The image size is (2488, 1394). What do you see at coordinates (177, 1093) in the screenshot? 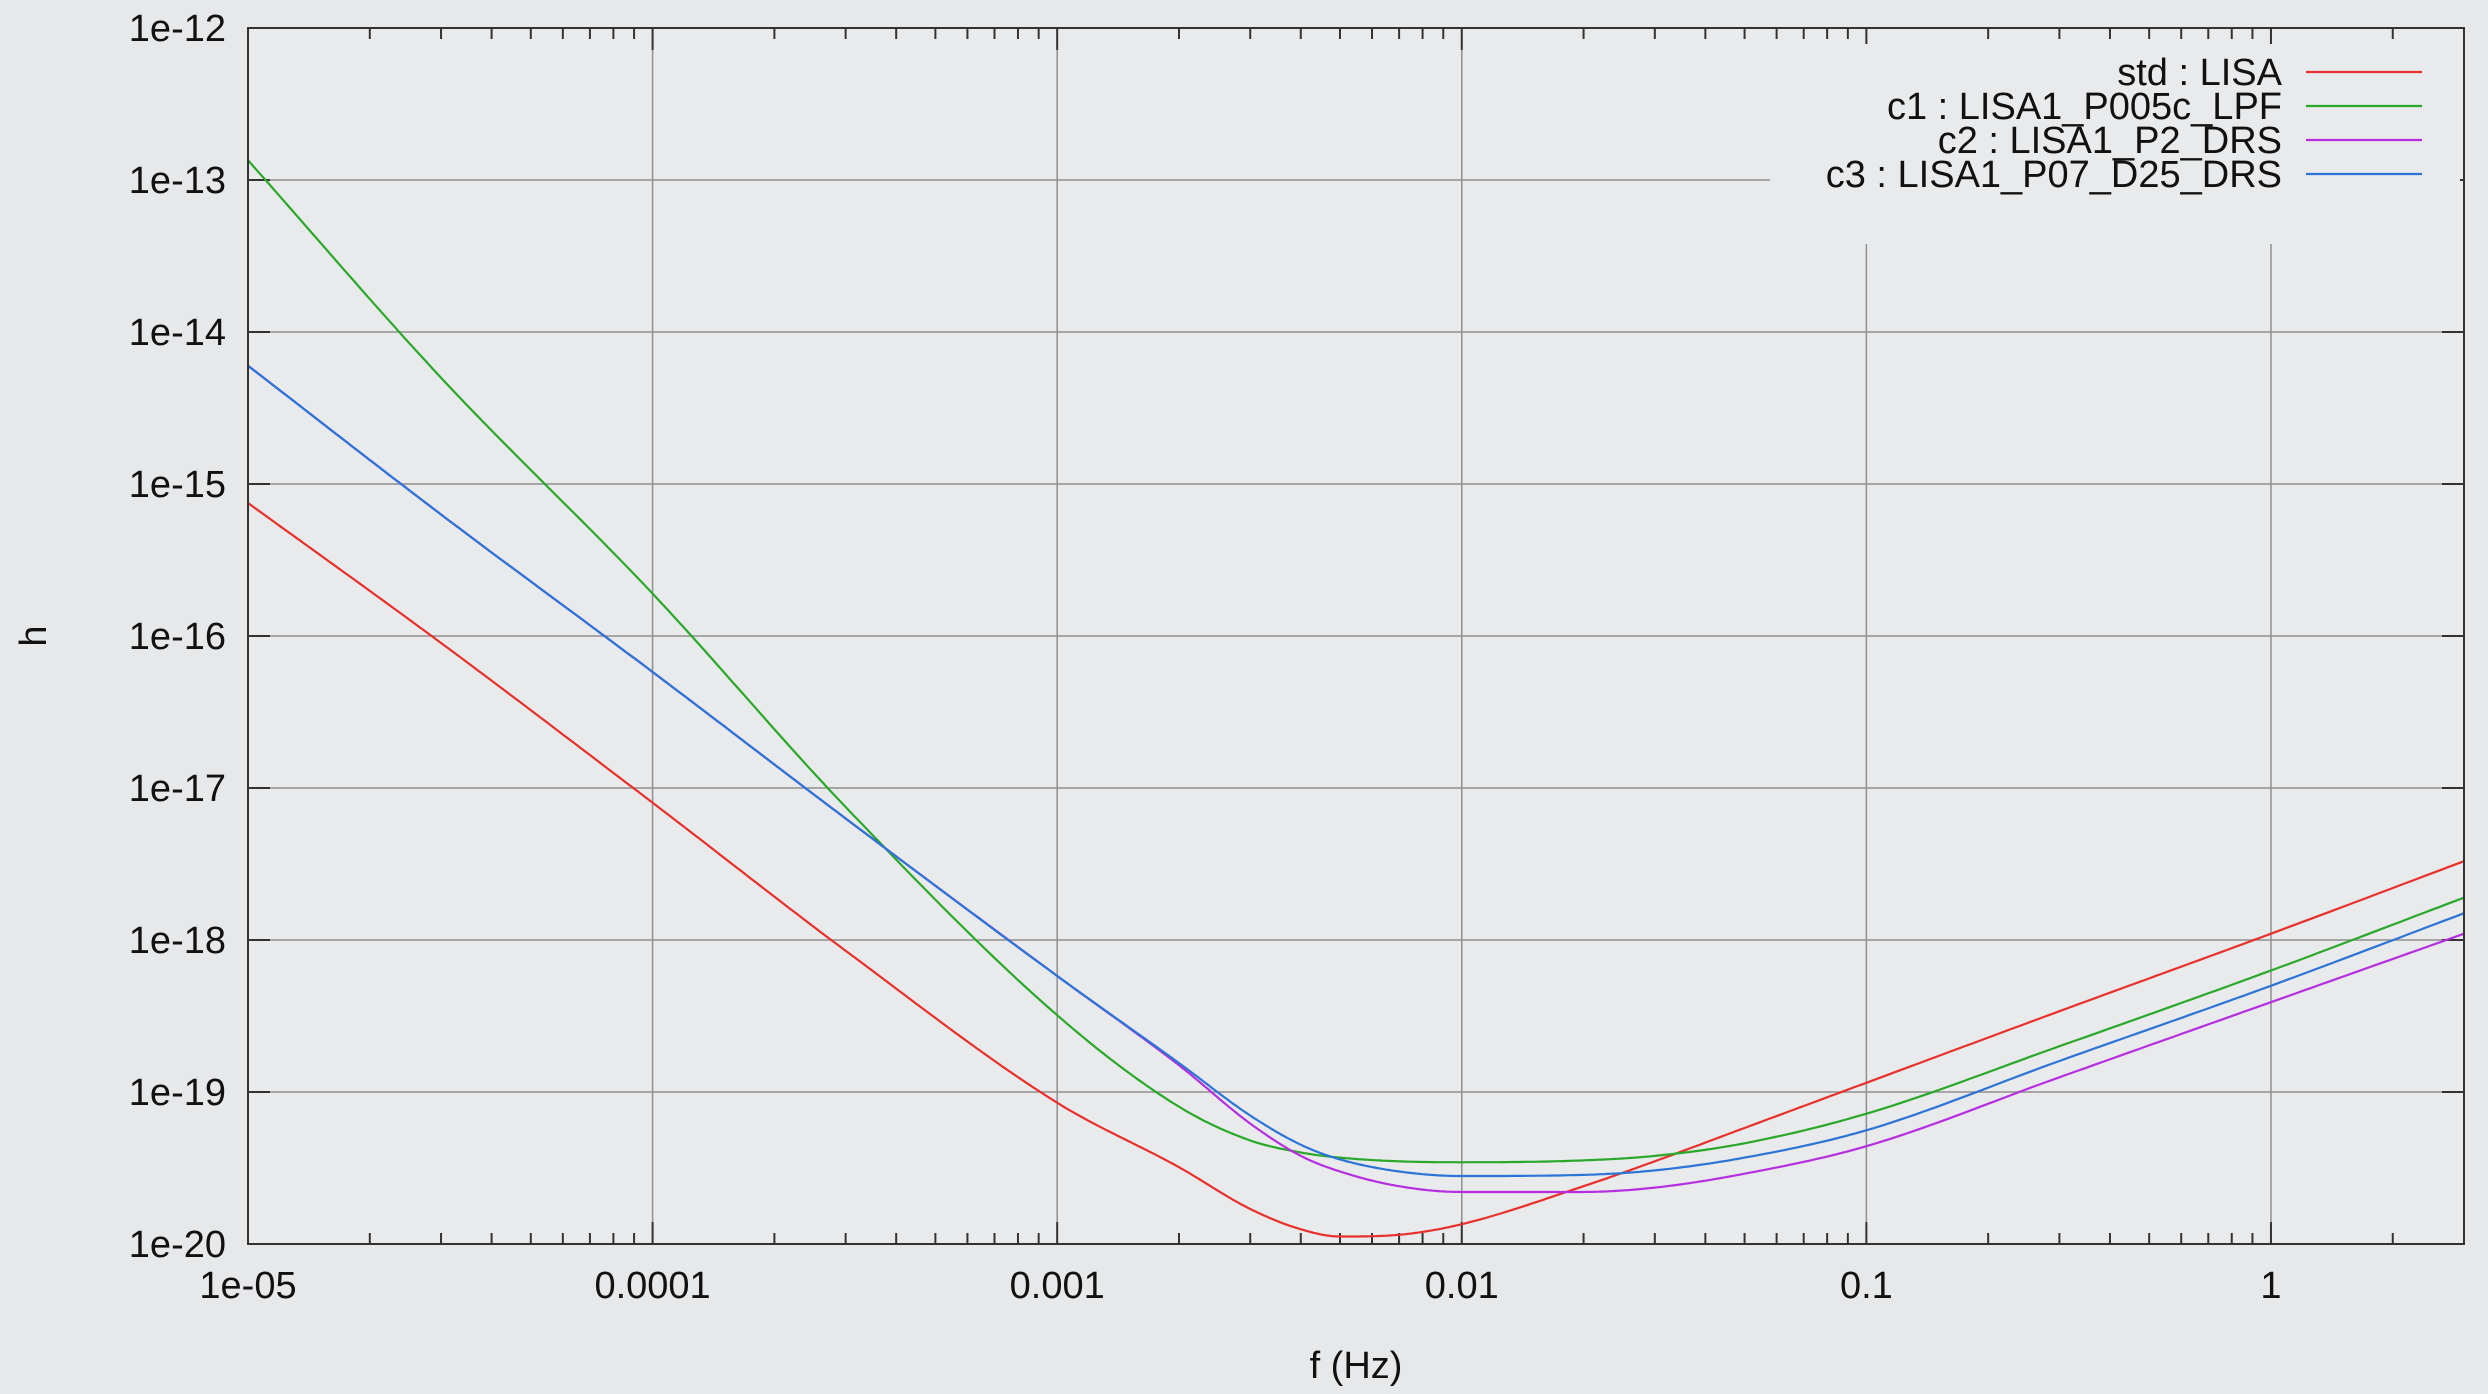
I see `y-tick-label: 1e-19` at bounding box center [177, 1093].